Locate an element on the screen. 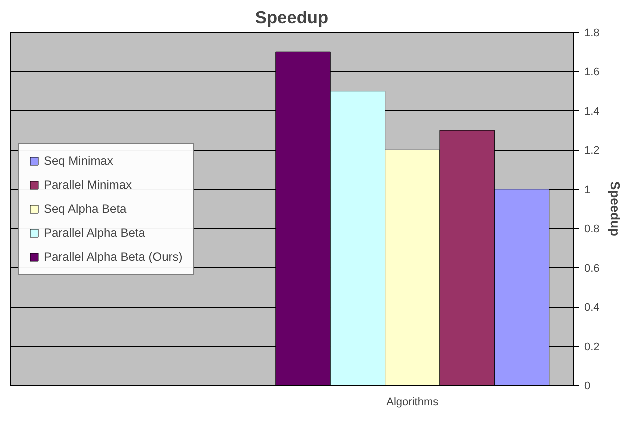  chart-title: Speedup is located at coordinates (292, 18).